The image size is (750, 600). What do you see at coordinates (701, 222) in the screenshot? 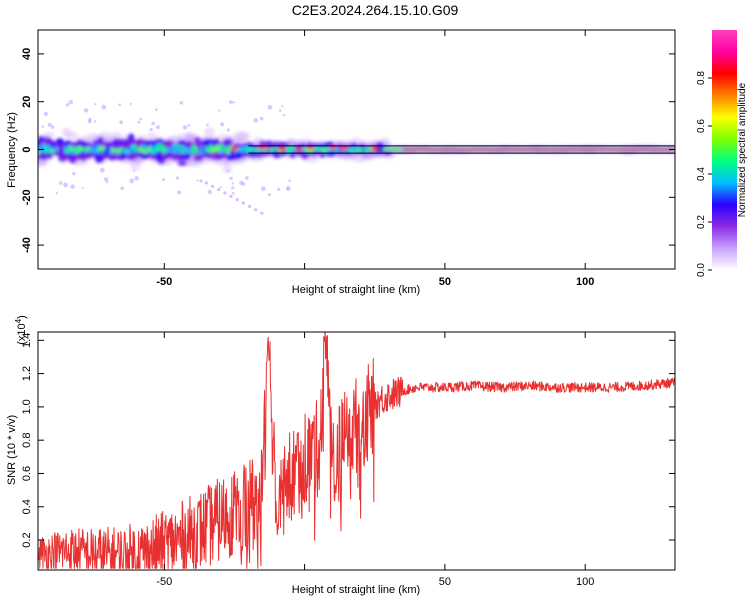
I see `colorbar-tick-label: 0.2` at bounding box center [701, 222].